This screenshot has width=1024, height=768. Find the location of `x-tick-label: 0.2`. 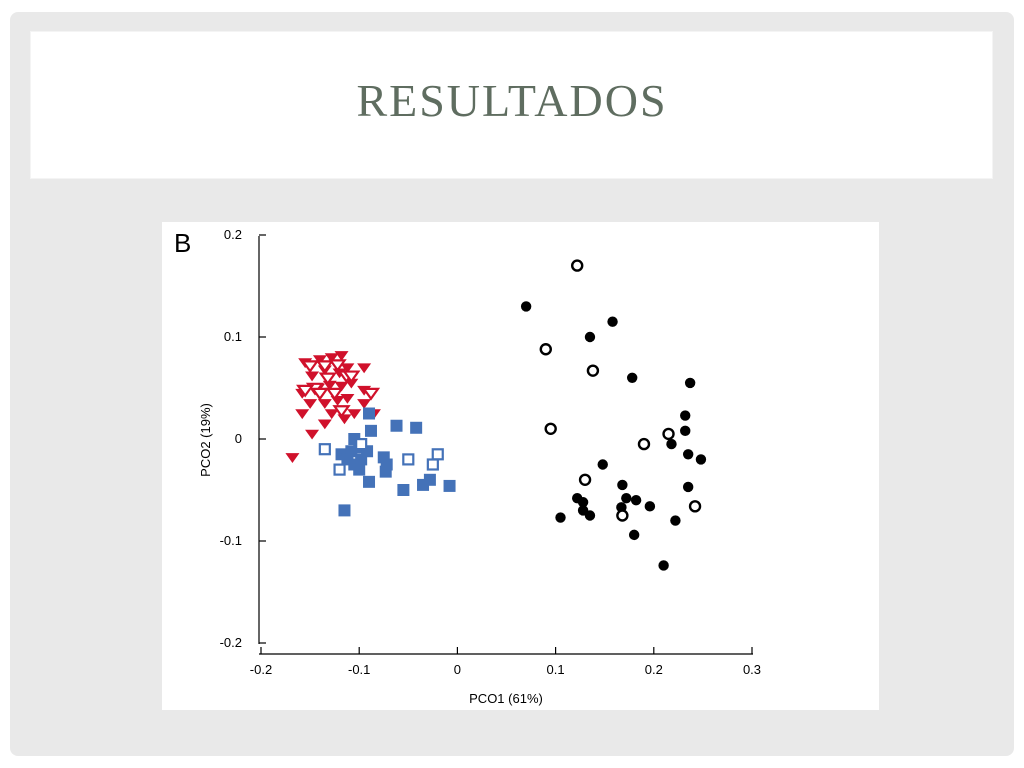

x-tick-label: 0.2 is located at coordinates (654, 669).